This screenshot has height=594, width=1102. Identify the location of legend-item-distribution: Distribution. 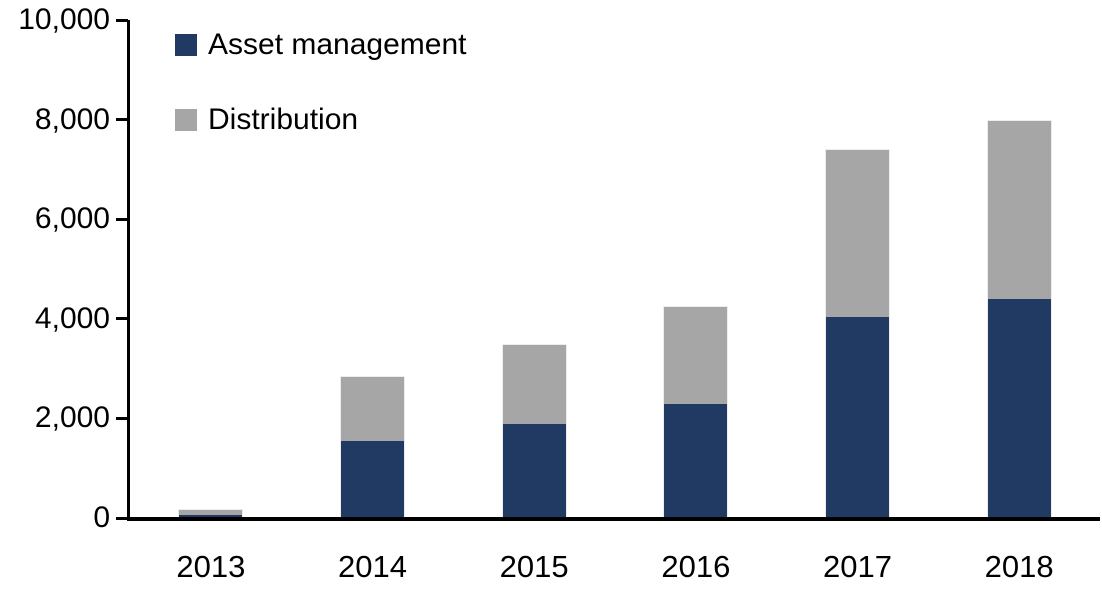
(320, 120).